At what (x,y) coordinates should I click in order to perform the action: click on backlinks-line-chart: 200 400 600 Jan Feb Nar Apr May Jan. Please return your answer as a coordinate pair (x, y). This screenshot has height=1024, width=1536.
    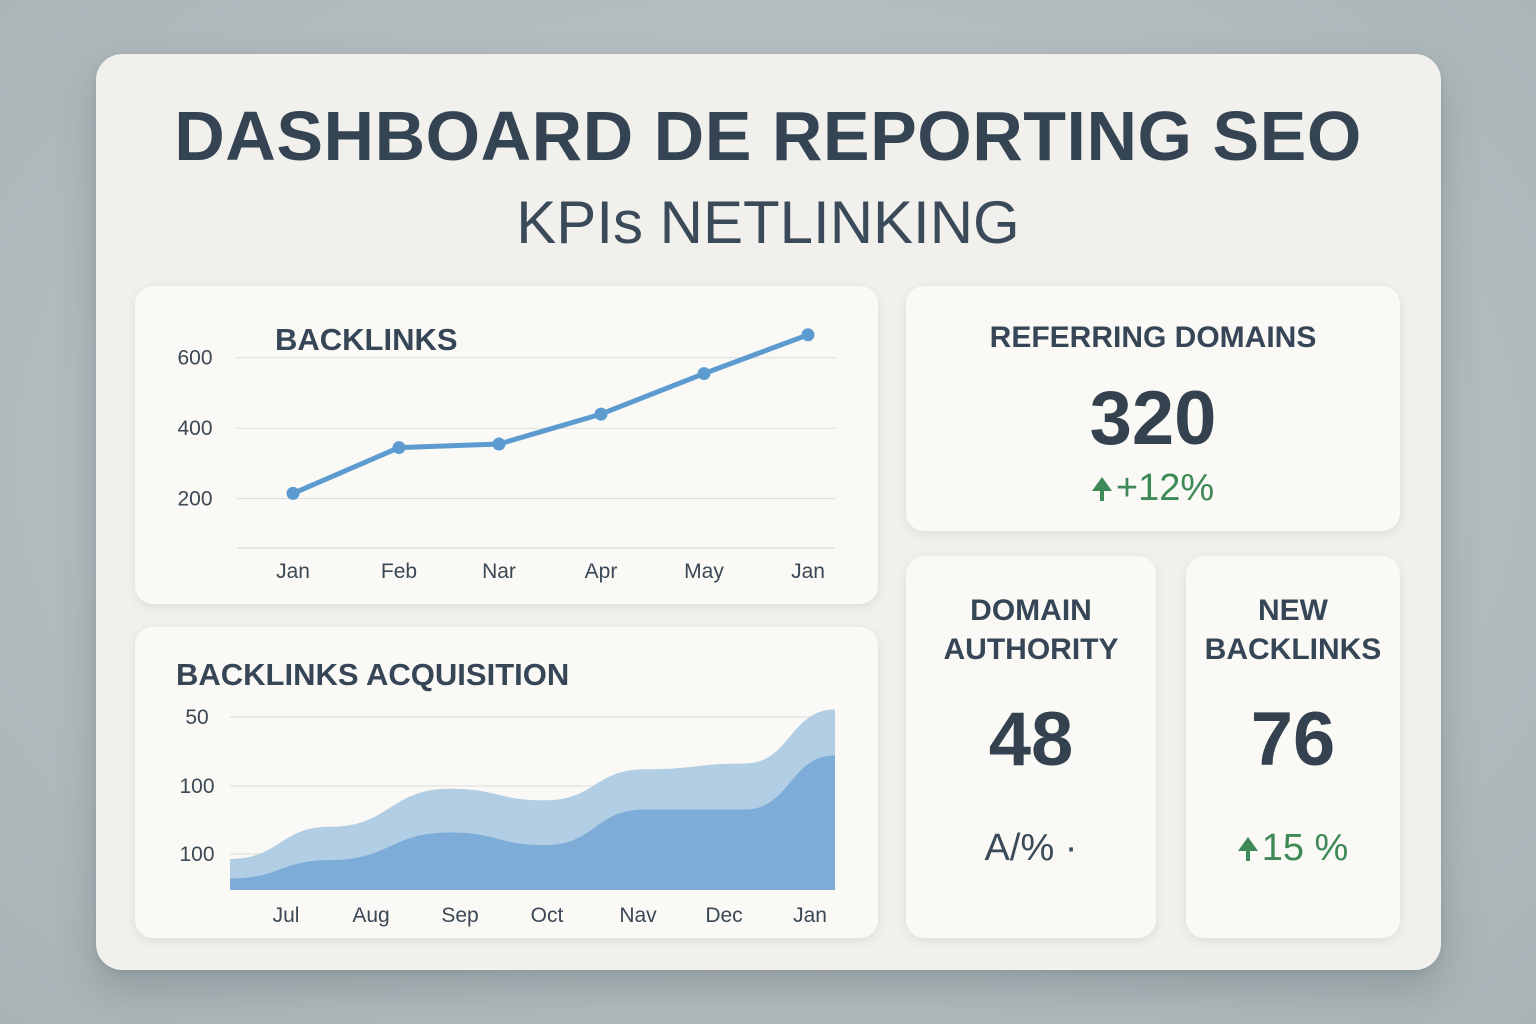
    Looking at the image, I should click on (506, 455).